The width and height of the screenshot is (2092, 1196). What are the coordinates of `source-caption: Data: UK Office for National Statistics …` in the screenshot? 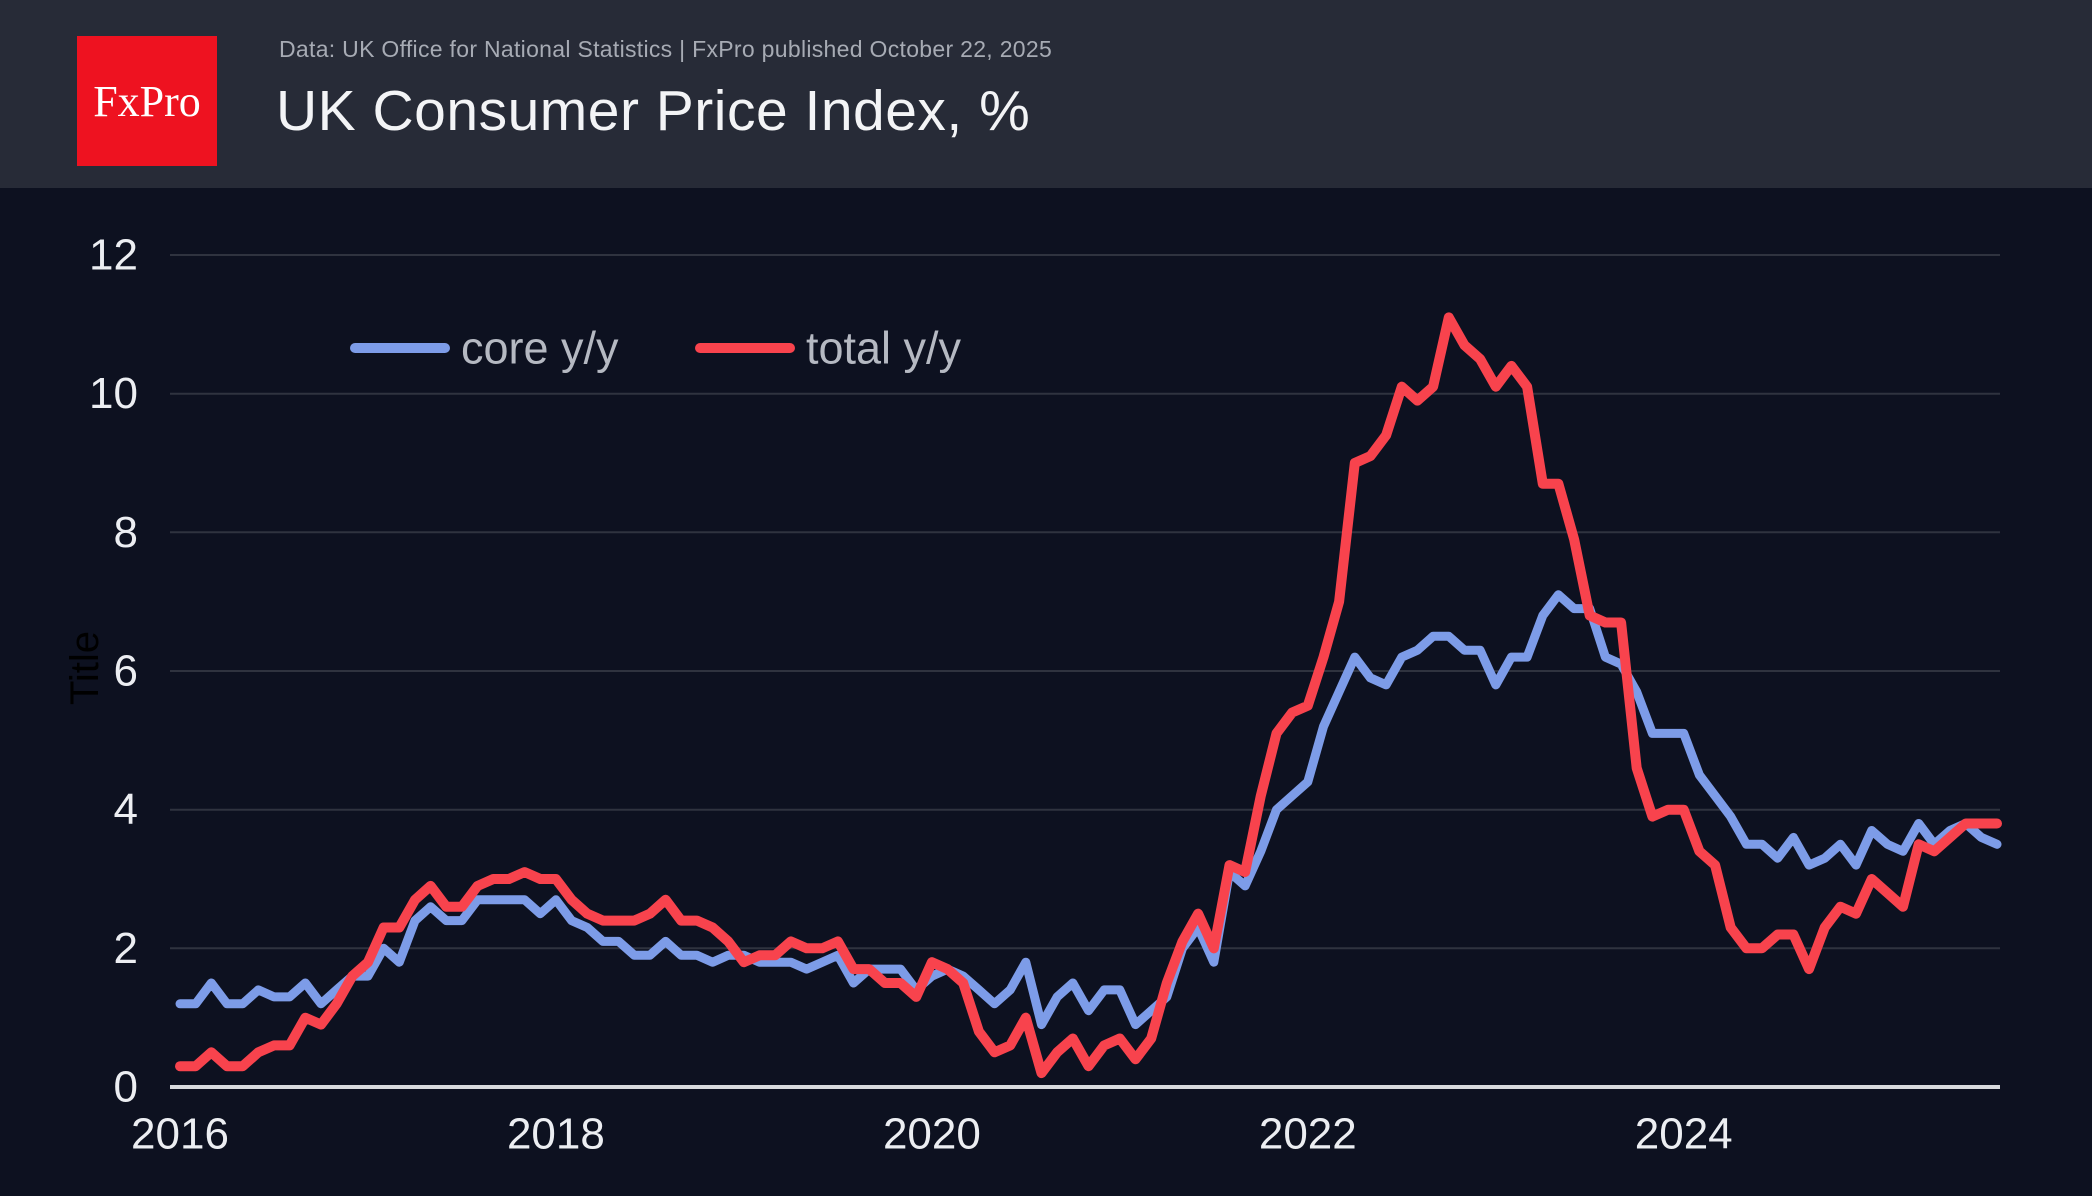 It's located at (666, 49).